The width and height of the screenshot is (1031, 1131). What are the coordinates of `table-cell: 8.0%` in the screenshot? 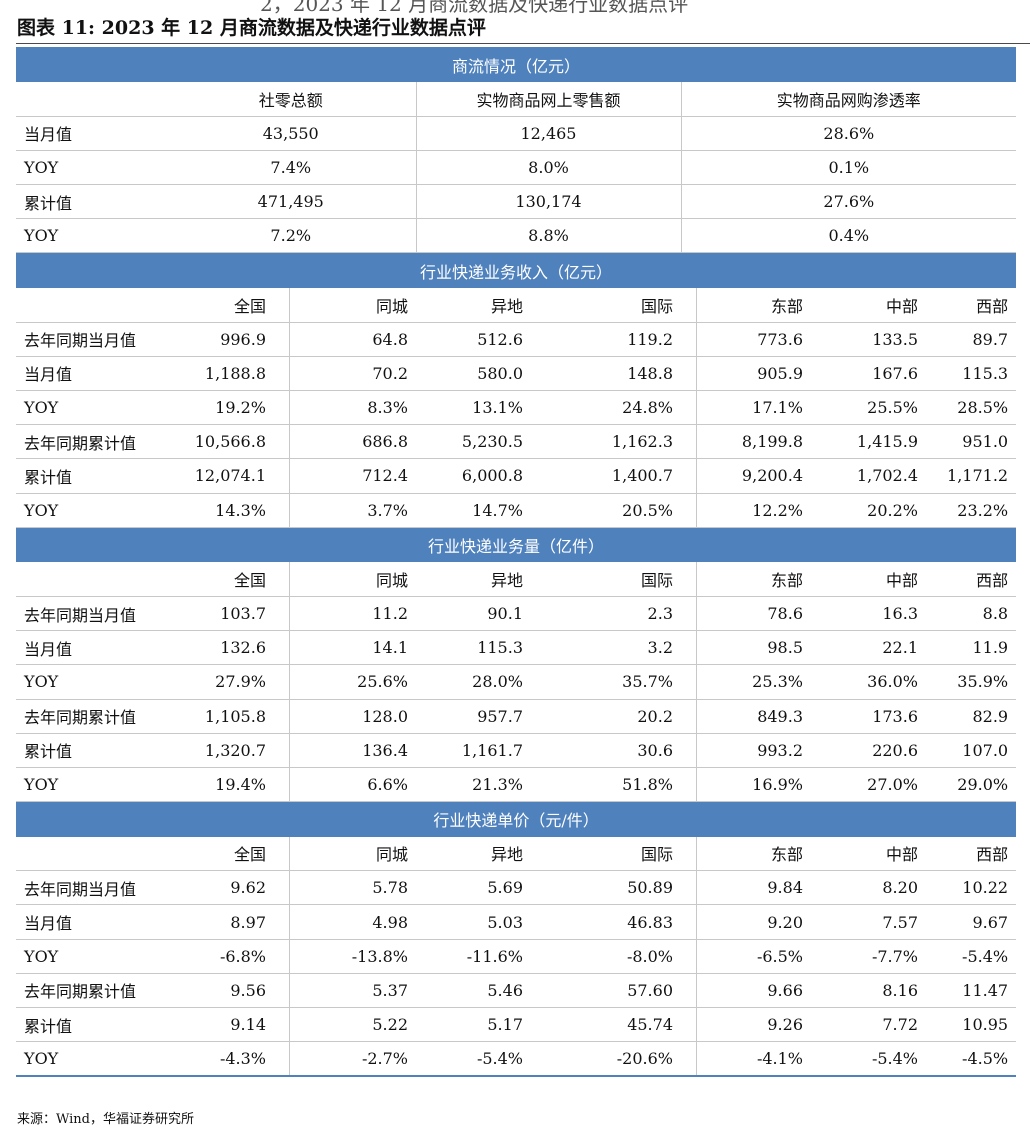 It's located at (548, 168).